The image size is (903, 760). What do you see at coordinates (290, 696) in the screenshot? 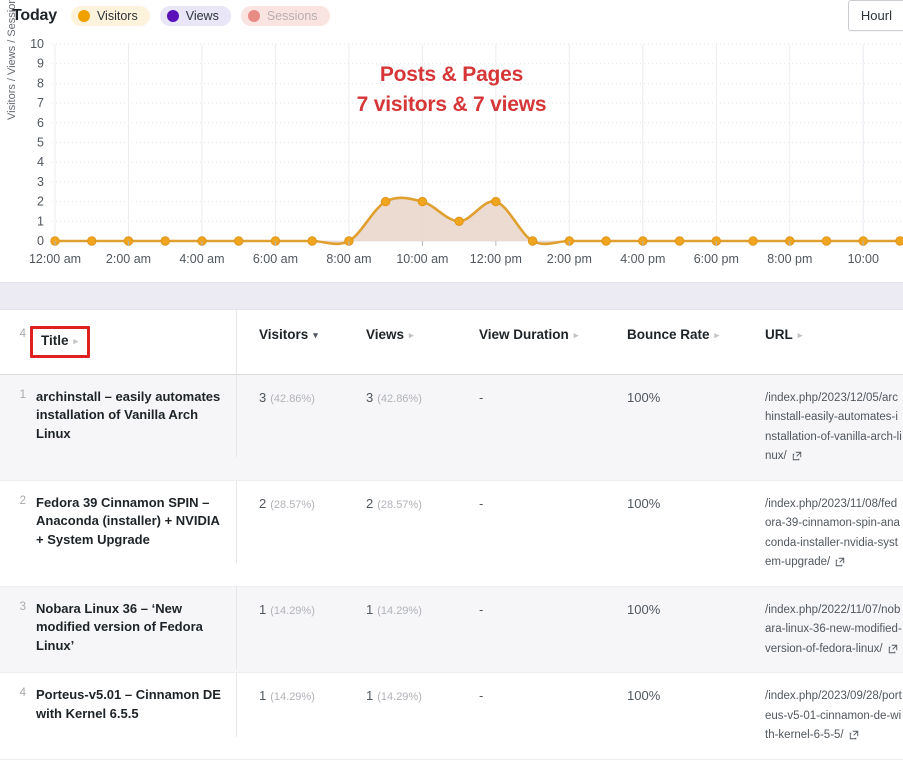
I see `row-visitors: 1 (14.29%)` at bounding box center [290, 696].